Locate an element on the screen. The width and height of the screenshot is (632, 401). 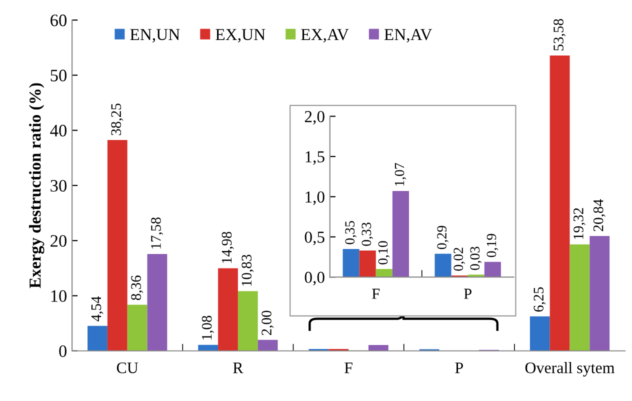
data-label: 1,07 is located at coordinates (400, 174).